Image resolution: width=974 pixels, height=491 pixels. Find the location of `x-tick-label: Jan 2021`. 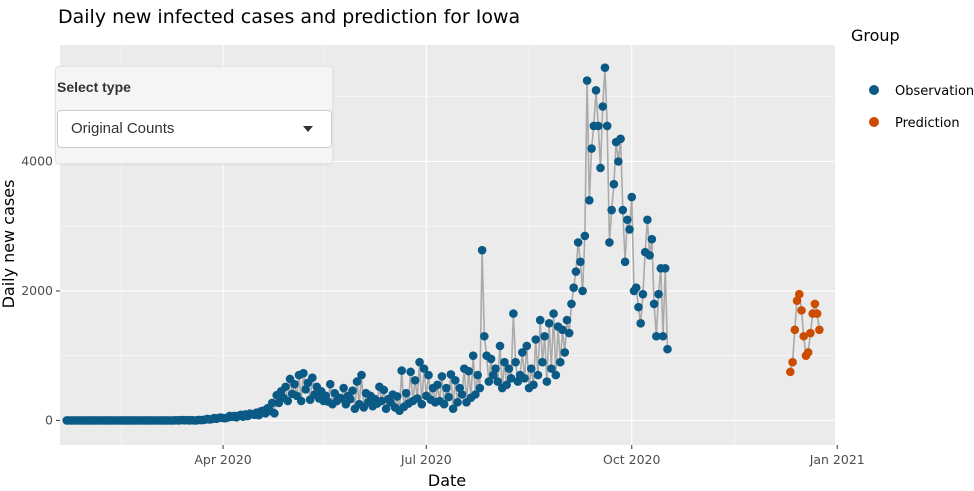

x-tick-label: Jan 2021 is located at coordinates (837, 459).